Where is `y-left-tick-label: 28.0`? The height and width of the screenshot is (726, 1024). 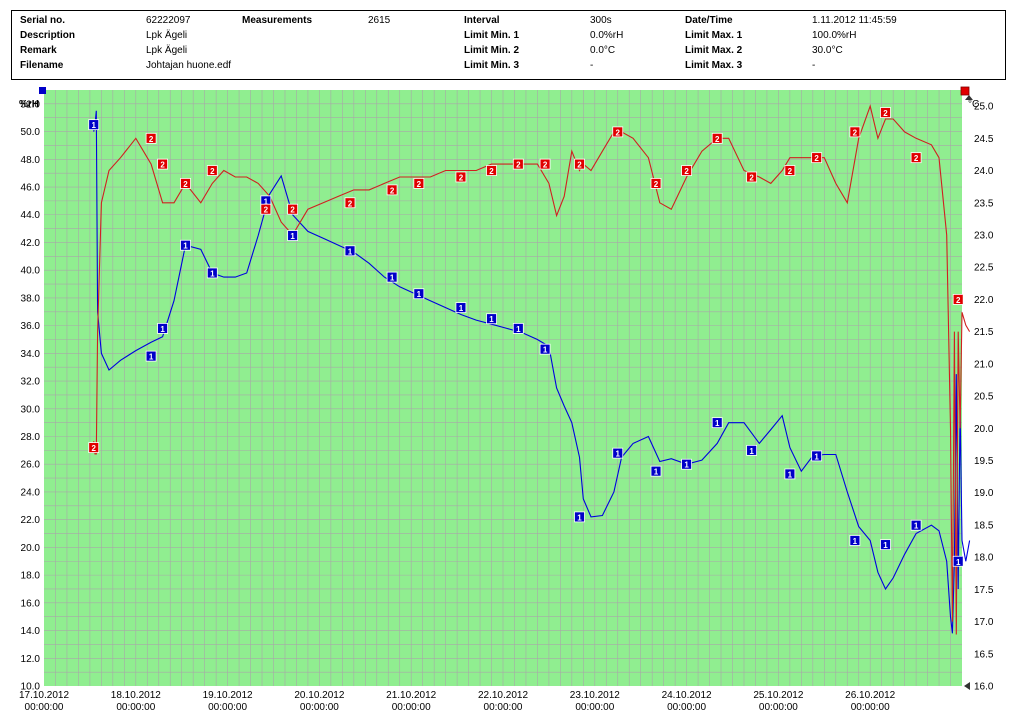 y-left-tick-label: 28.0 is located at coordinates (31, 437).